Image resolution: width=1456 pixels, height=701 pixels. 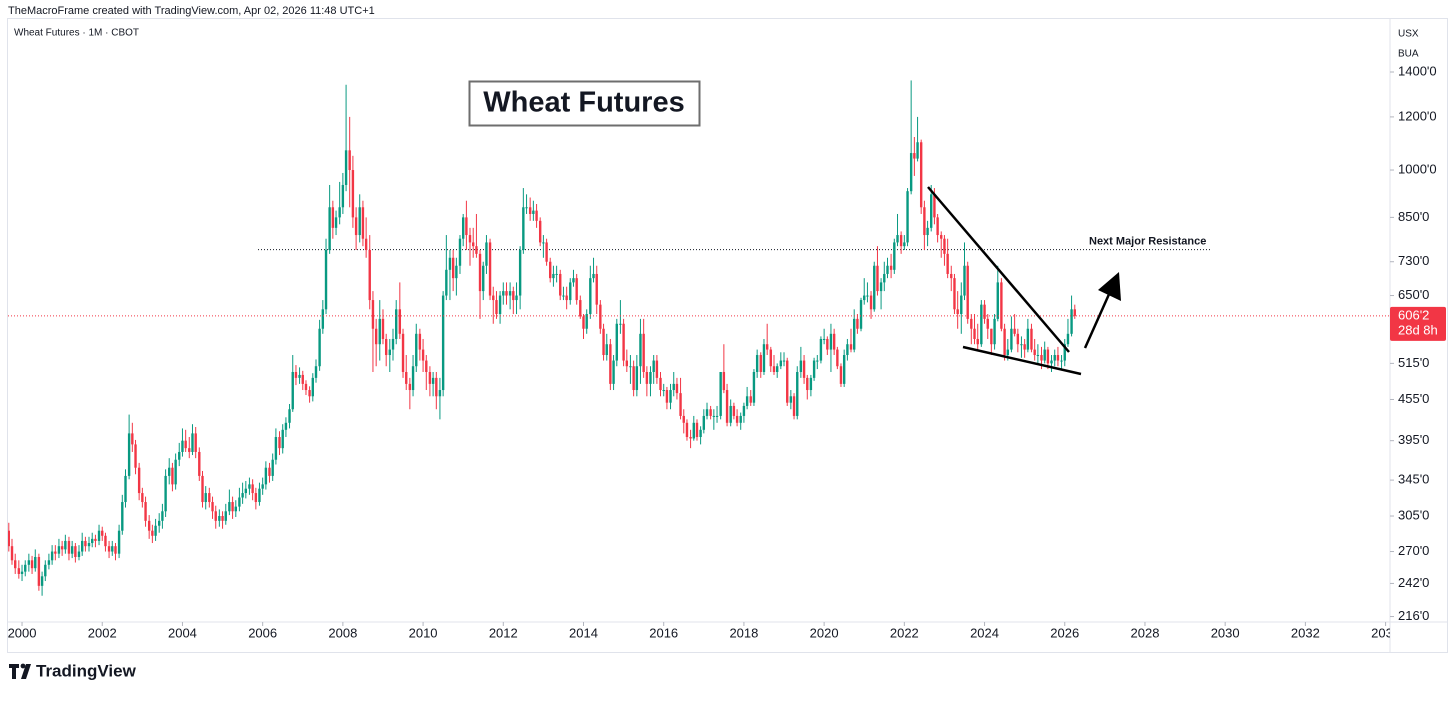 I want to click on logo-dot, so click(x=23, y=666).